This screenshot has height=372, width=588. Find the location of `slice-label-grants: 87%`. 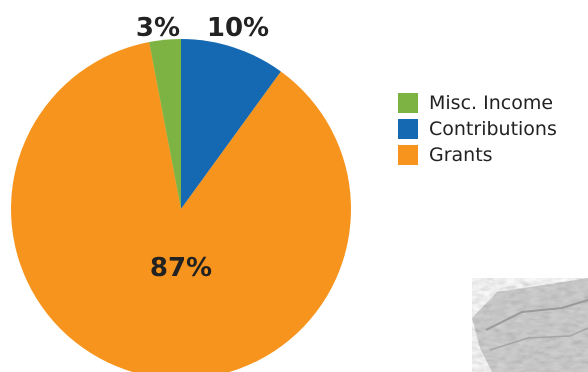

slice-label-grants: 87% is located at coordinates (181, 268).